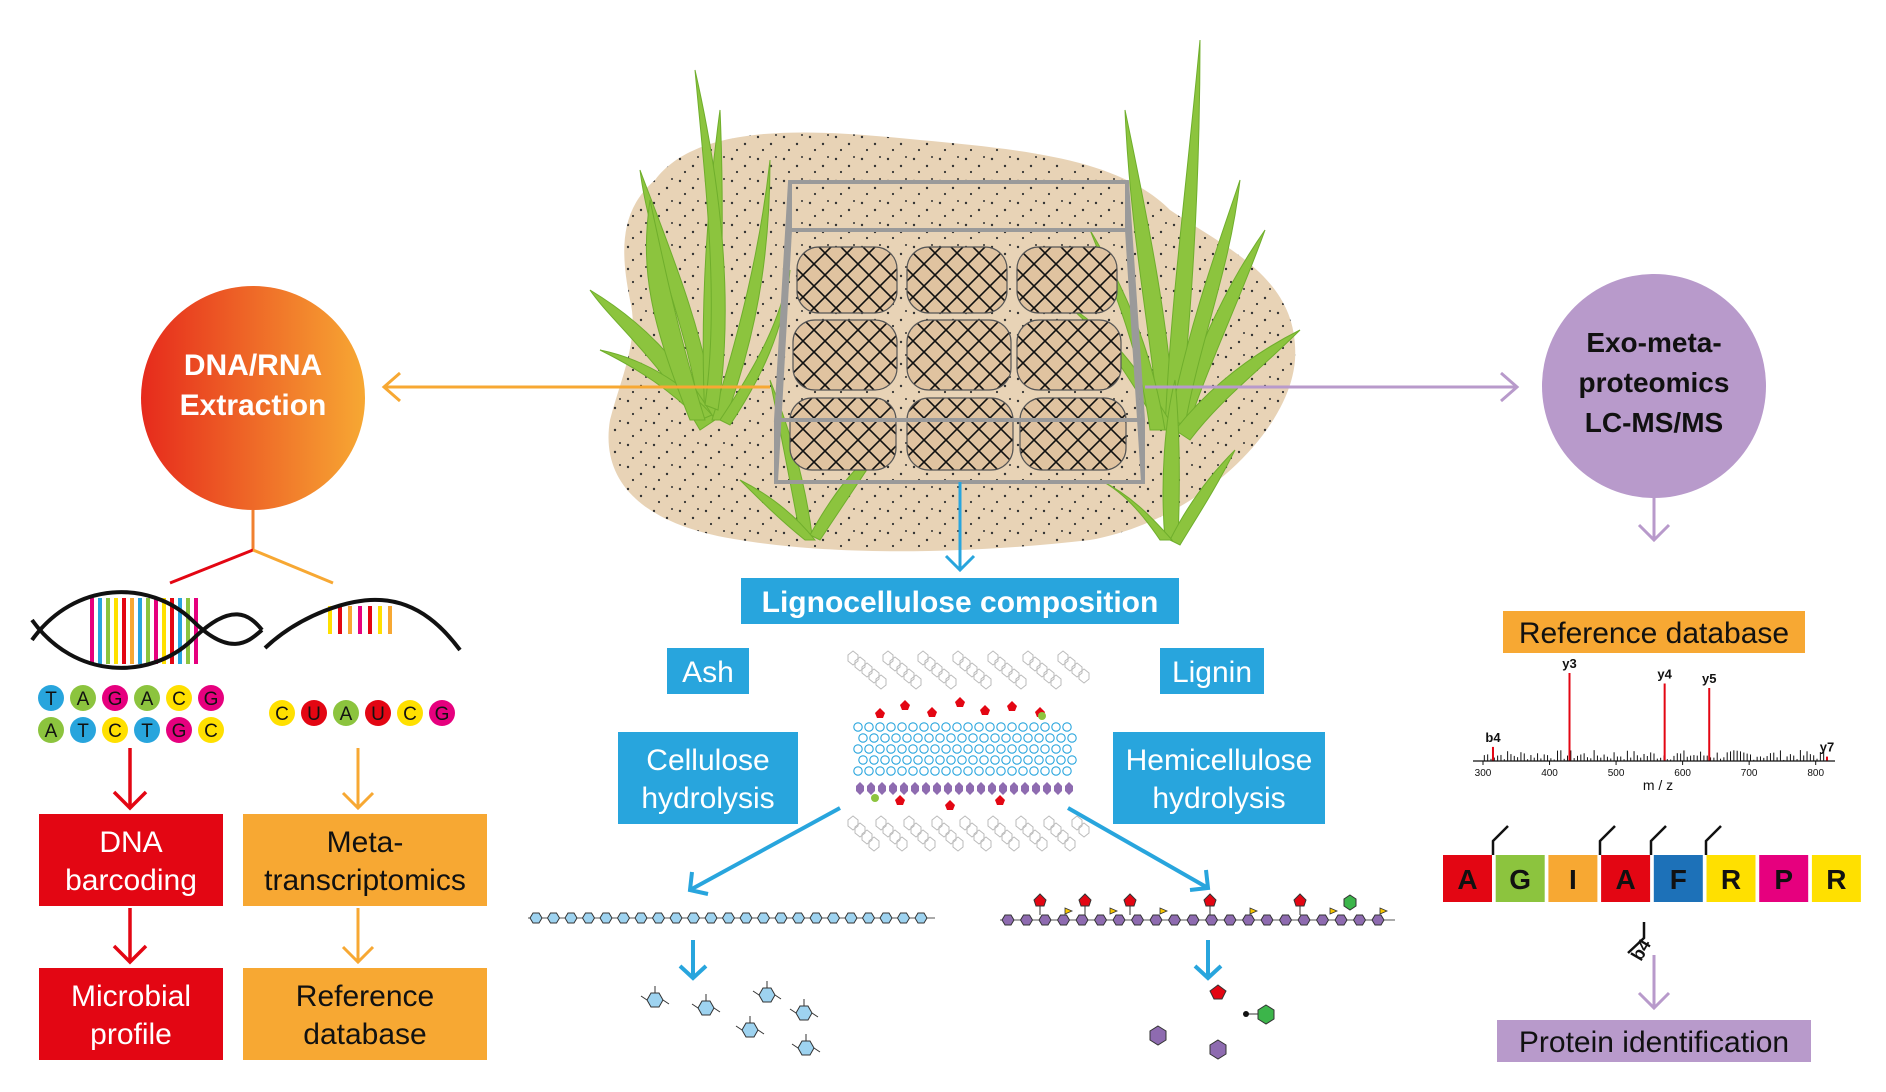 This screenshot has height=1092, width=1886. Describe the element at coordinates (130, 842) in the screenshot. I see `dna-barcoding-line1: DNA` at that location.